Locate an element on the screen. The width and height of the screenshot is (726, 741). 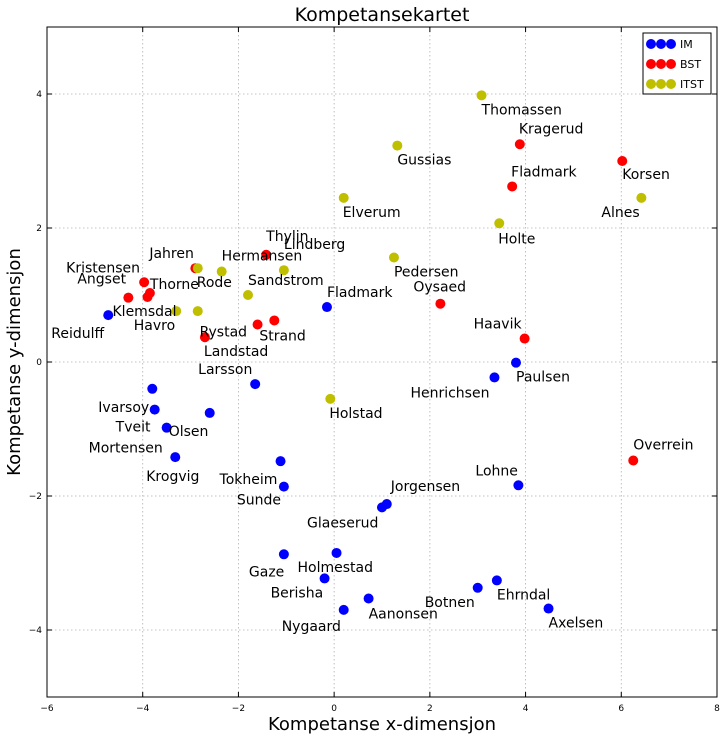
x-tick-label: 6 is located at coordinates (621, 709).